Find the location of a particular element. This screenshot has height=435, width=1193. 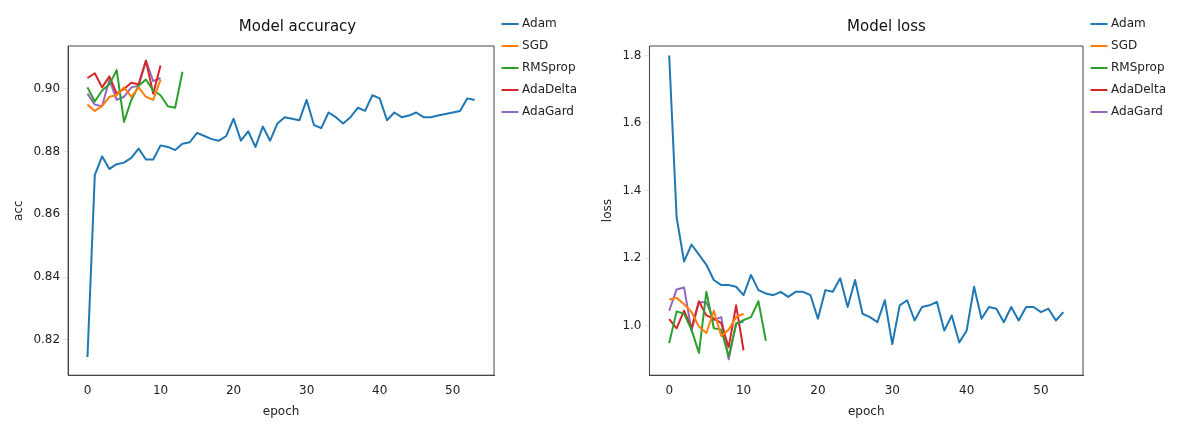

chart-title: Model loss is located at coordinates (887, 25).